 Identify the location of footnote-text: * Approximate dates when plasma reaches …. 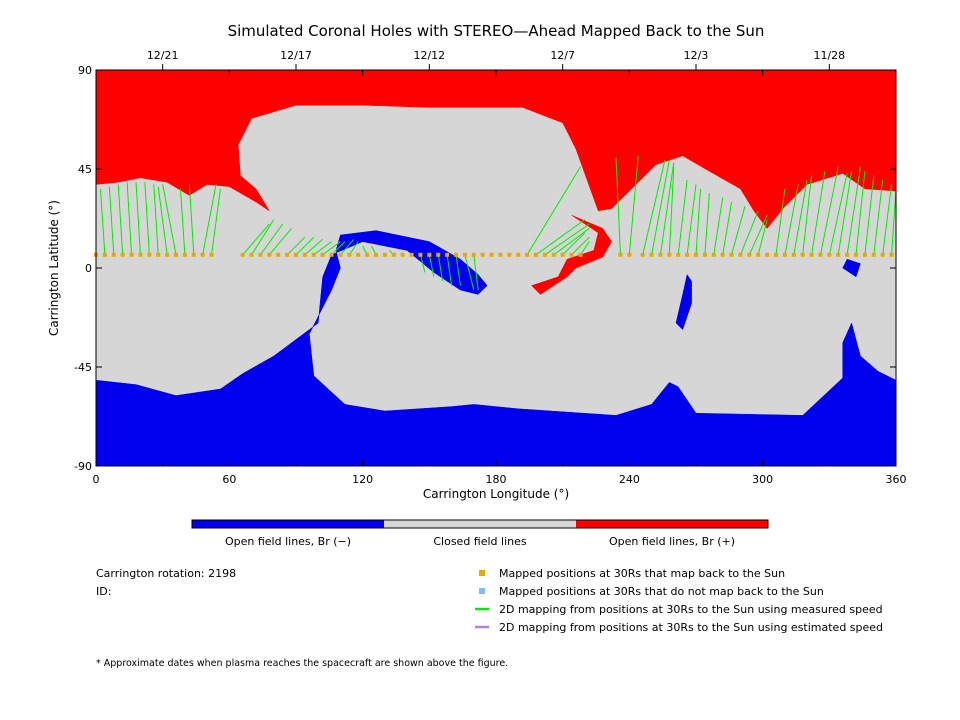
(302, 663).